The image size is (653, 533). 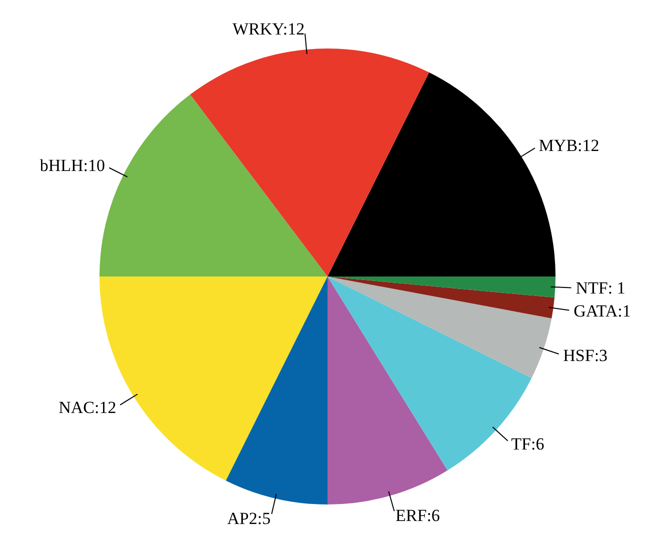 What do you see at coordinates (268, 29) in the screenshot?
I see `slice-label: WRKY:12` at bounding box center [268, 29].